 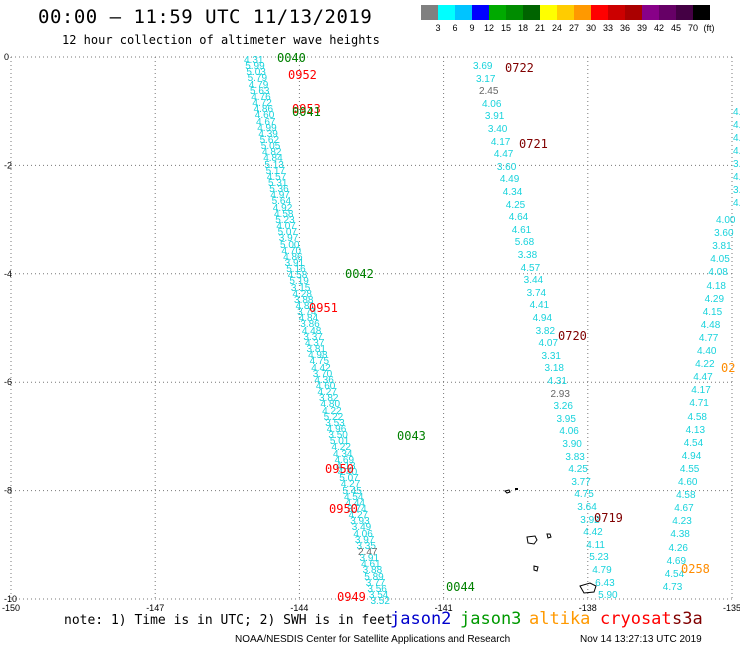 What do you see at coordinates (569, 432) in the screenshot?
I see `swh-value: 4.06` at bounding box center [569, 432].